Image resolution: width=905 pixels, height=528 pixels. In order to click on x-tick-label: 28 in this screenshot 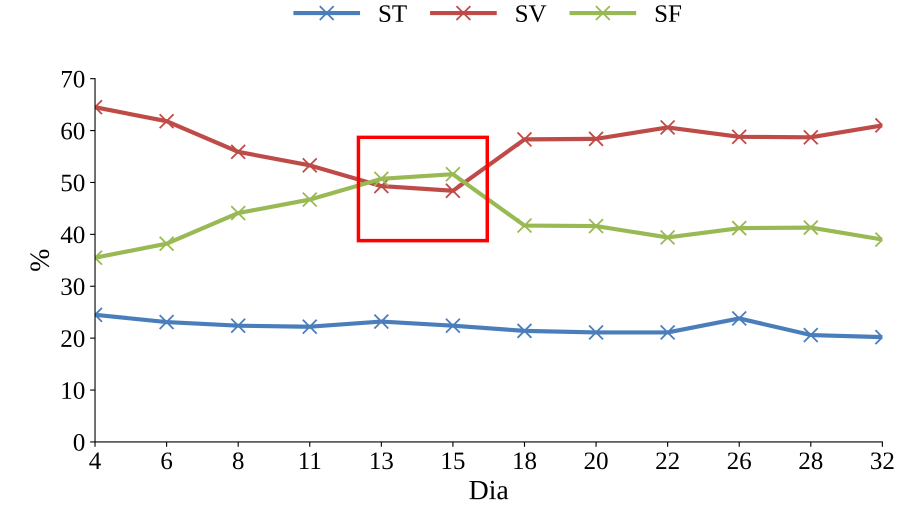, I will do `click(810, 461)`.